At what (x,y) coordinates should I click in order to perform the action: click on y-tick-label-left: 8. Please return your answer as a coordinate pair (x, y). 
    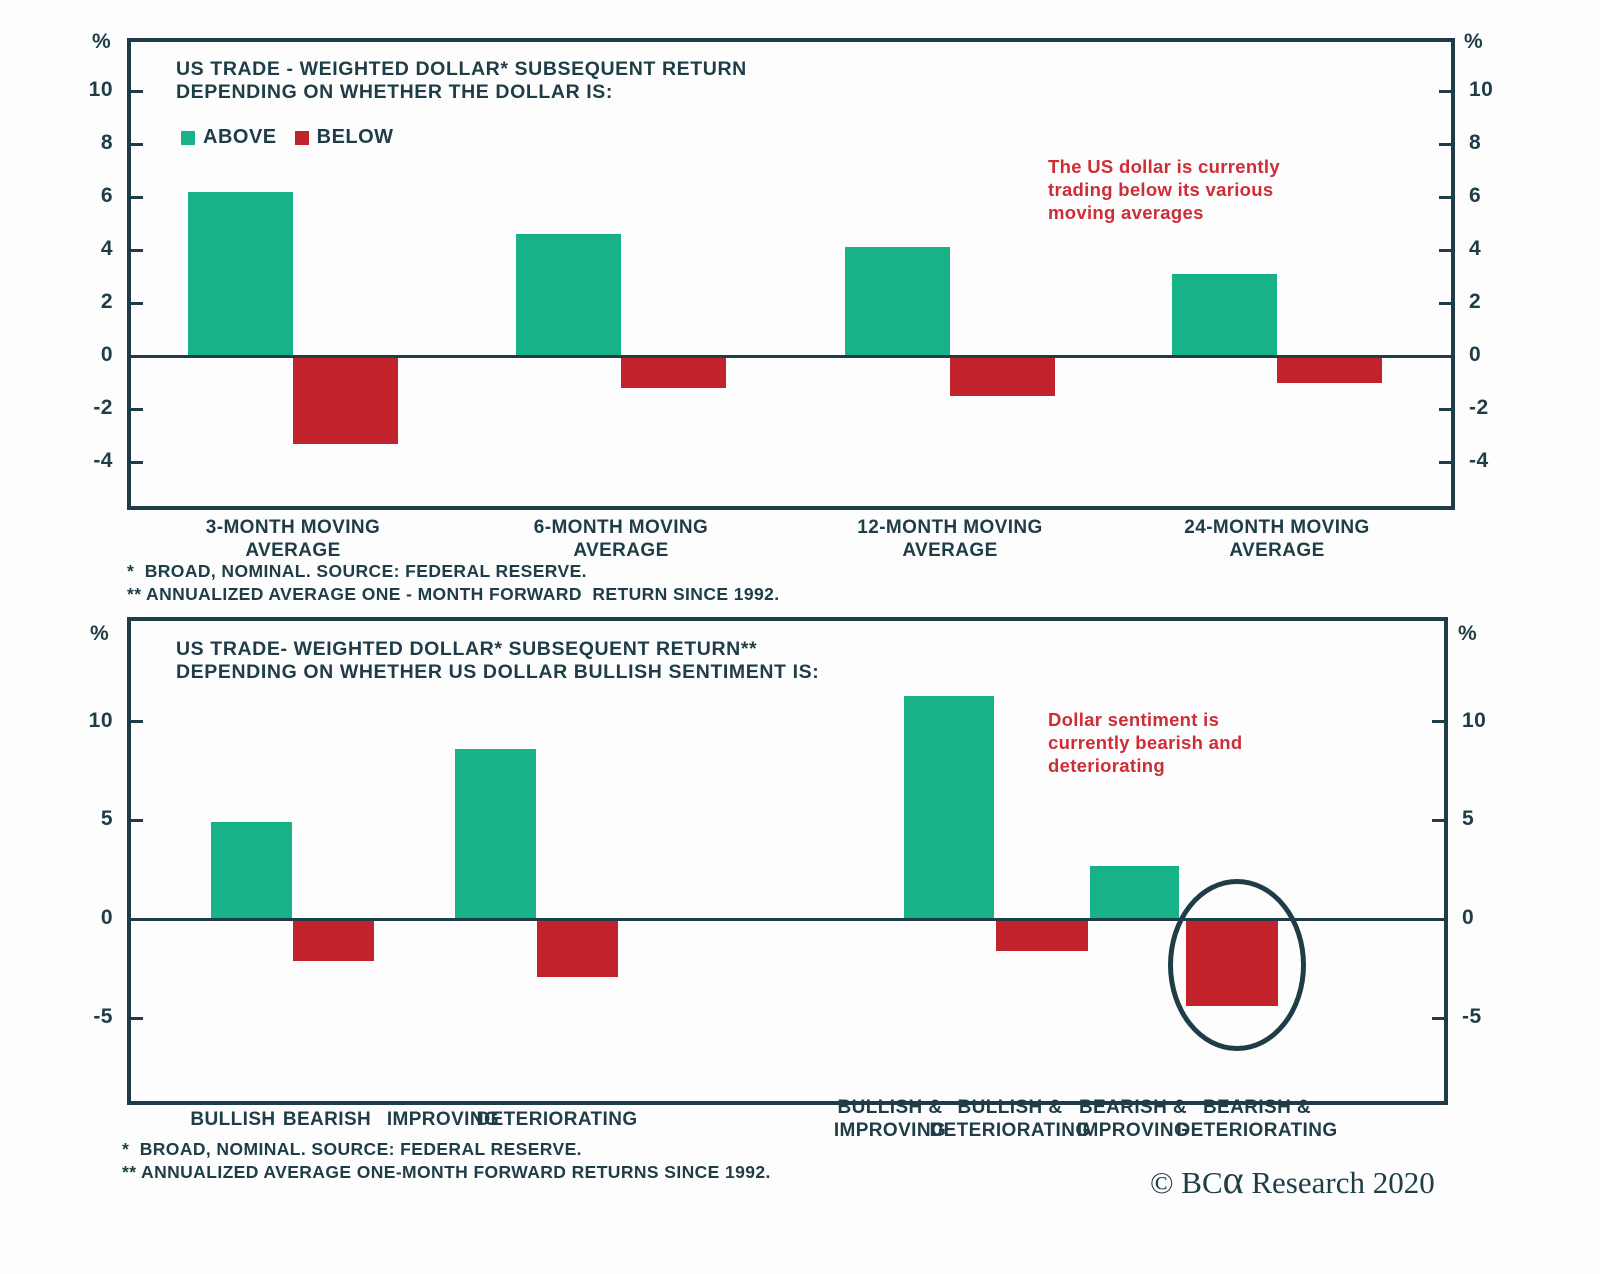
    Looking at the image, I should click on (106, 143).